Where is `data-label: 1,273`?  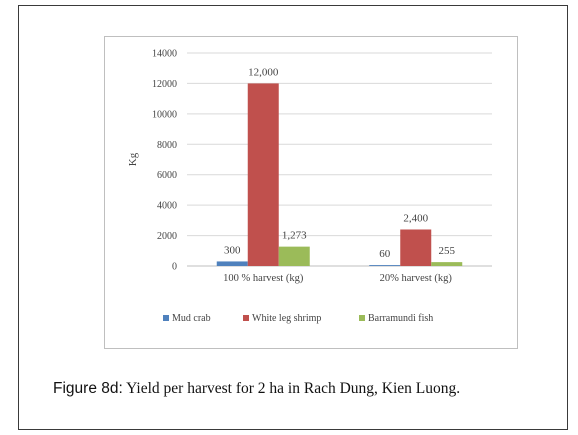 data-label: 1,273 is located at coordinates (294, 236).